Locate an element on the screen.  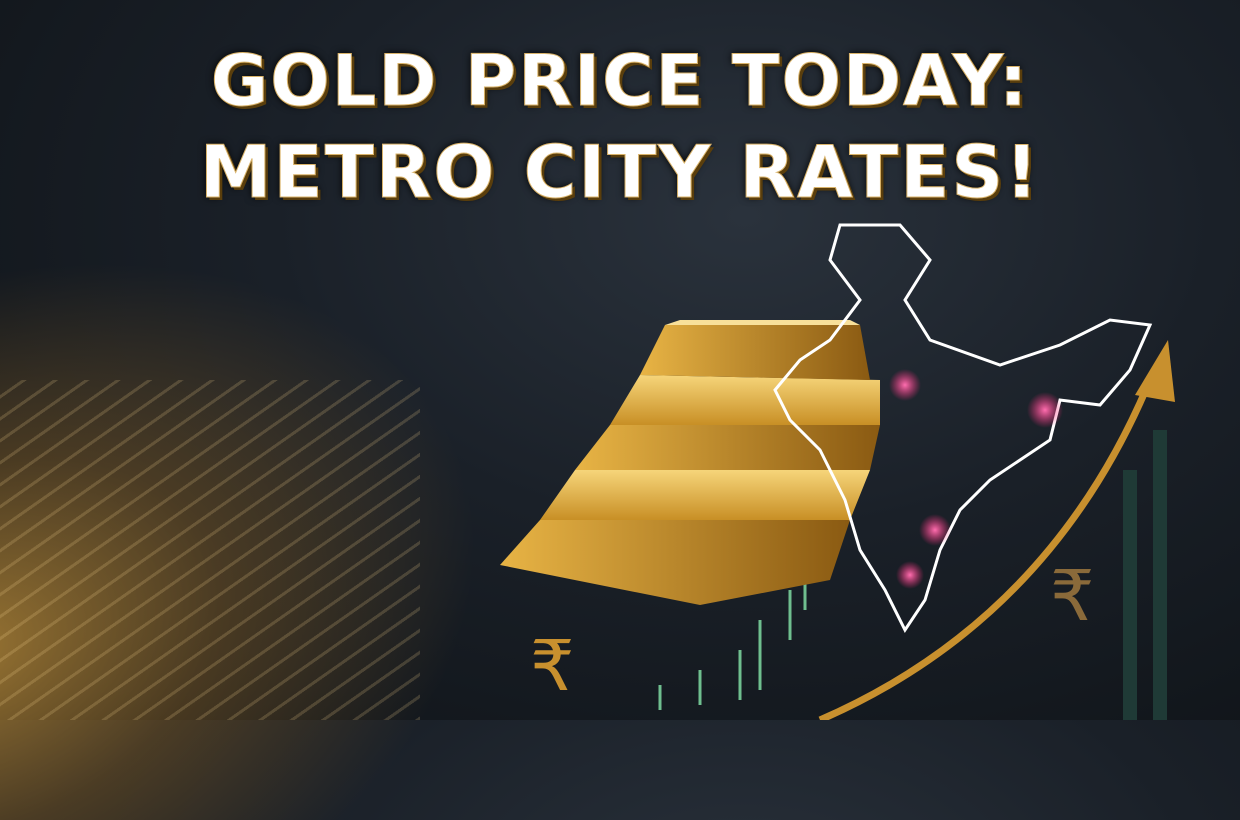
headline-line-1: GOLD PRICE TODAY: is located at coordinates (620, 81).